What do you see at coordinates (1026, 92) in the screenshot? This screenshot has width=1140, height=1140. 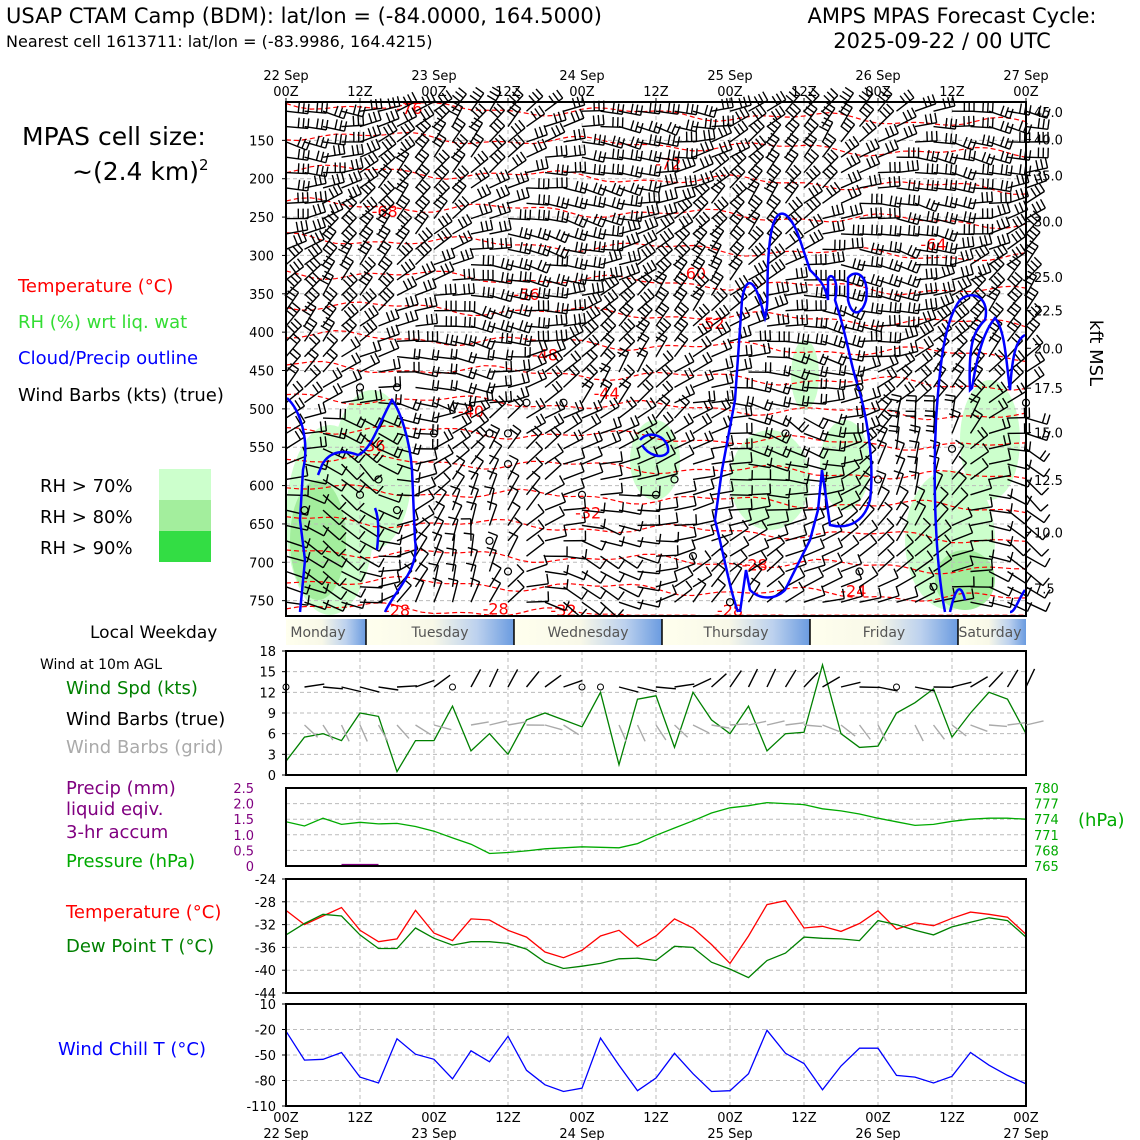 I see `top-tick-hour: 00Z` at bounding box center [1026, 92].